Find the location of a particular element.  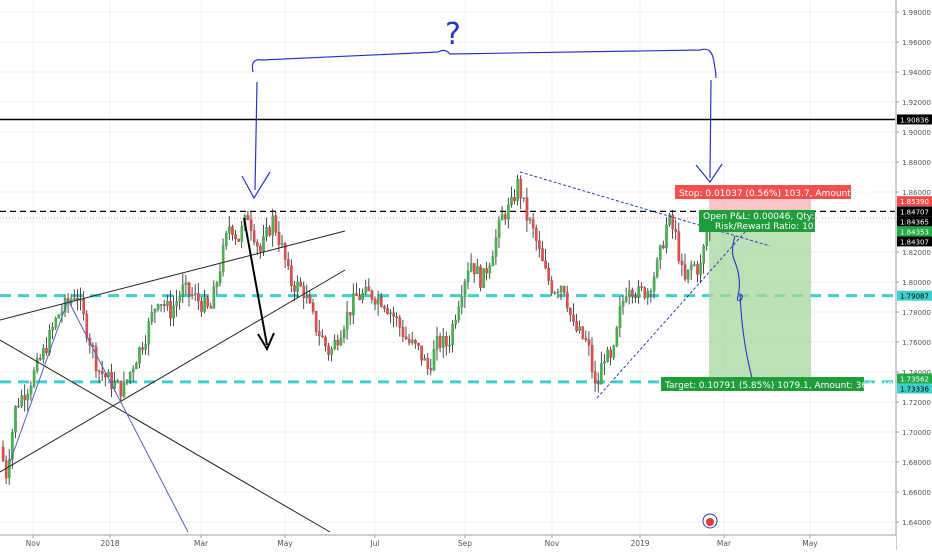

price-badge-label: 1.84707 is located at coordinates (914, 212).